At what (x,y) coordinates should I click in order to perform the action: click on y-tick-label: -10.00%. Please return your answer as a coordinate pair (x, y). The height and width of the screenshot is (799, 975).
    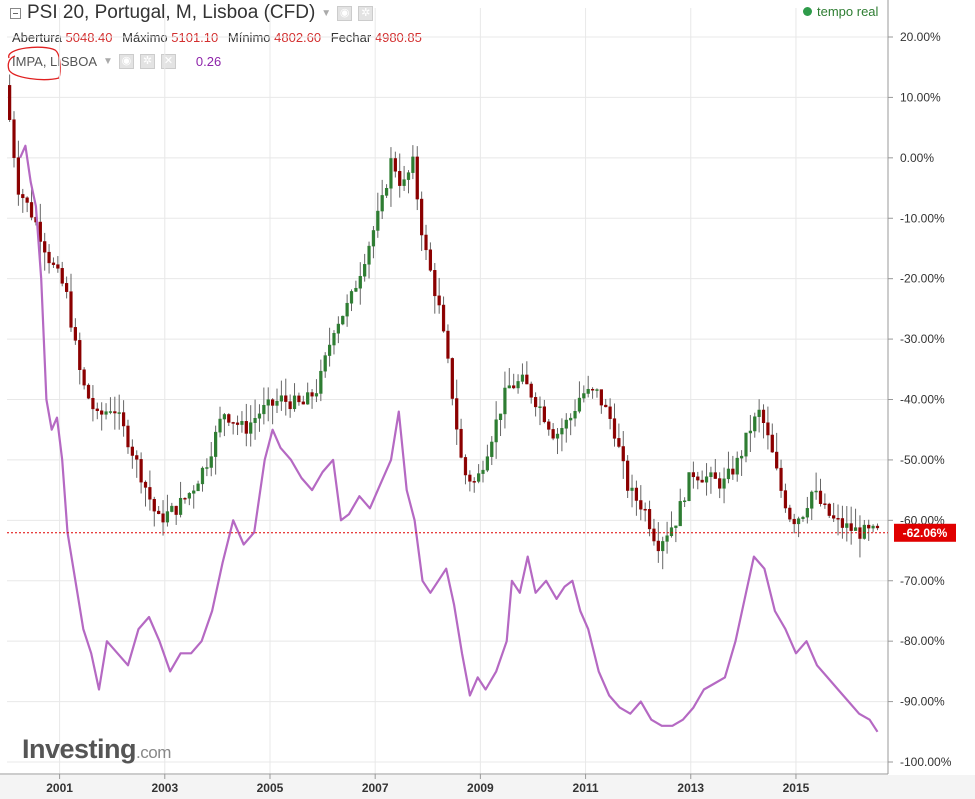
    Looking at the image, I should click on (922, 218).